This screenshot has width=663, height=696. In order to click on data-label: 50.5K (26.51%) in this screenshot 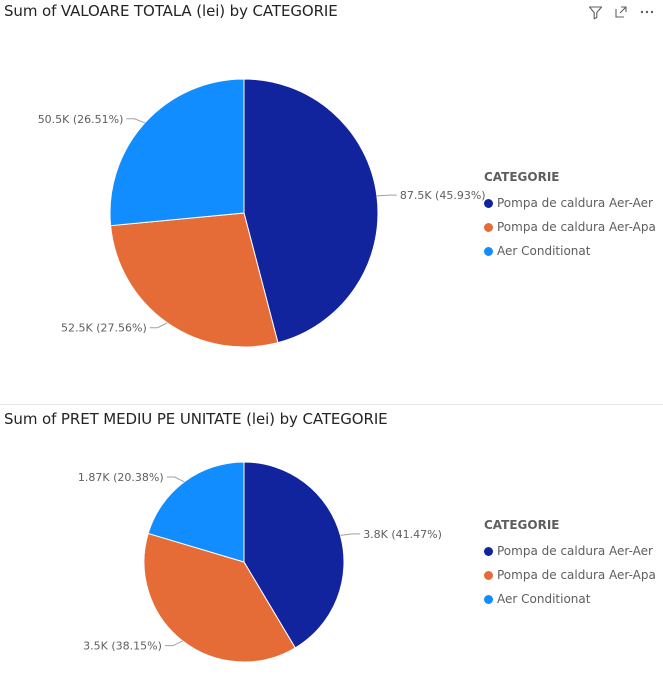, I will do `click(81, 119)`.